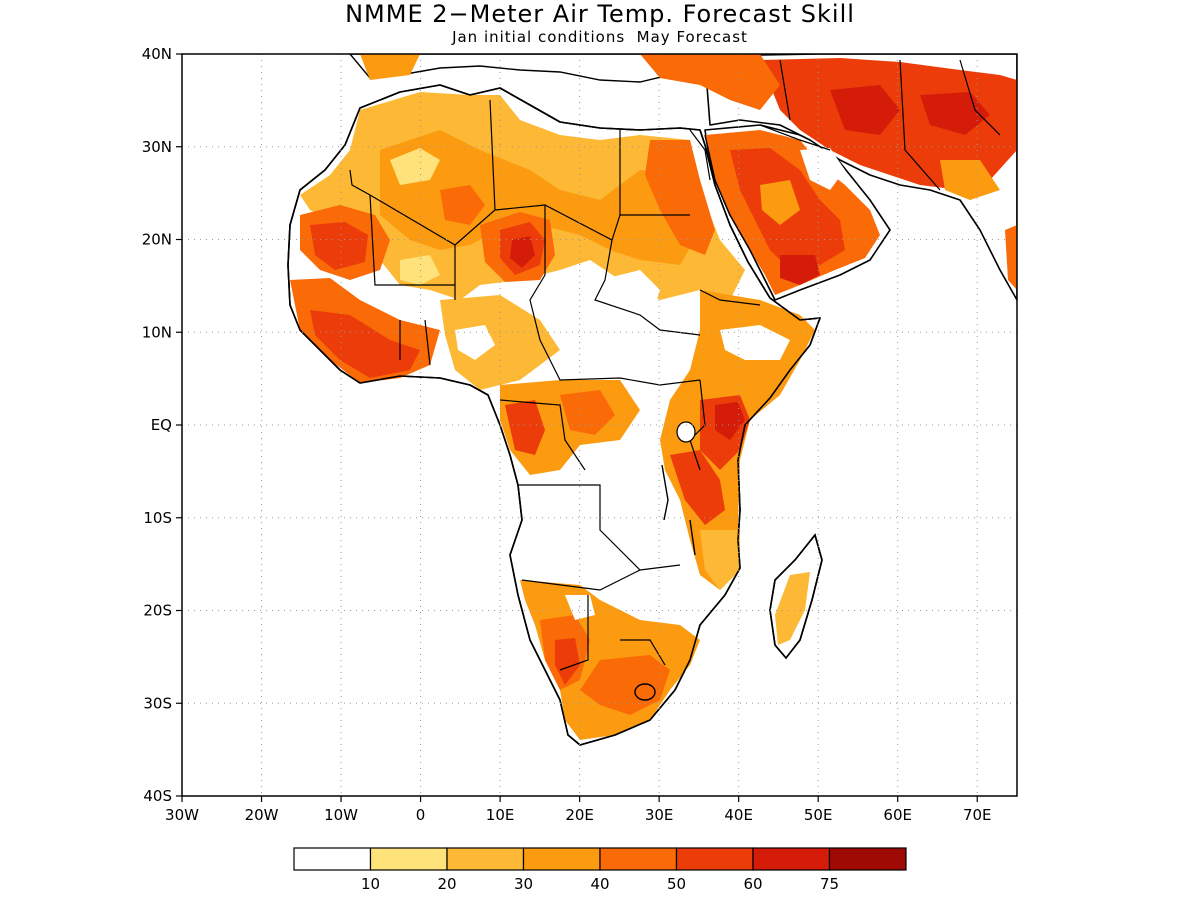 The width and height of the screenshot is (1200, 900). Describe the element at coordinates (600, 37) in the screenshot. I see `map-subtitle: Jan initial conditions May Forecast` at that location.